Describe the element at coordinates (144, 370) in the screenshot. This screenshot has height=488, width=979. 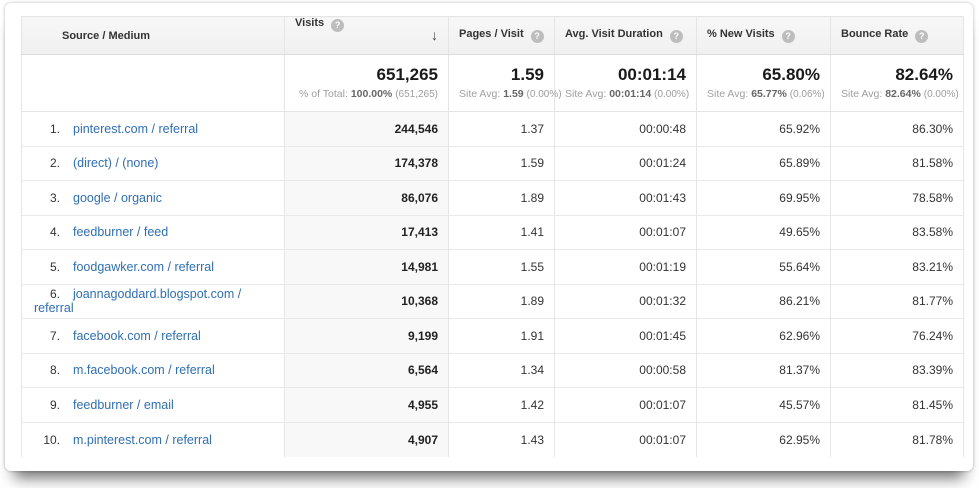
I see `source-medium-link: m.facebook.com / referral` at that location.